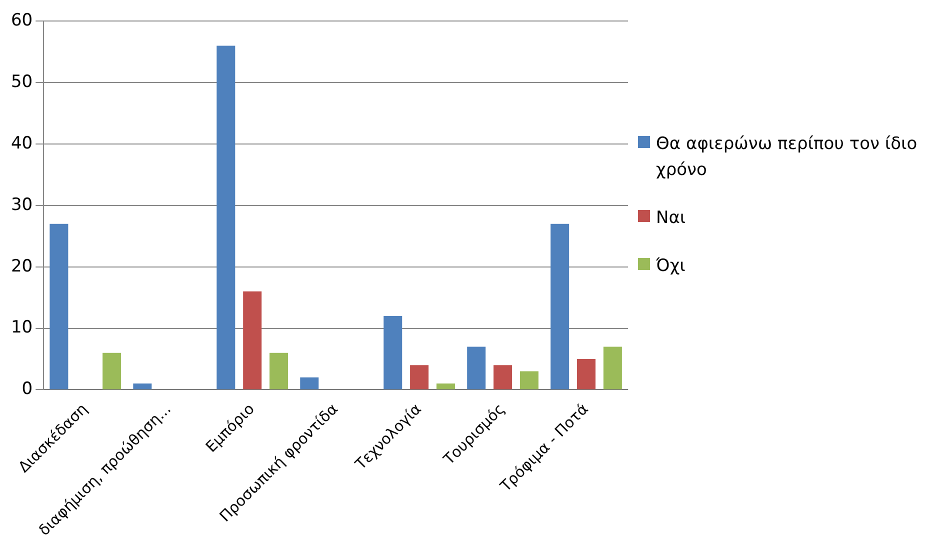  I want to click on legend-label: Όχι, so click(671, 266).